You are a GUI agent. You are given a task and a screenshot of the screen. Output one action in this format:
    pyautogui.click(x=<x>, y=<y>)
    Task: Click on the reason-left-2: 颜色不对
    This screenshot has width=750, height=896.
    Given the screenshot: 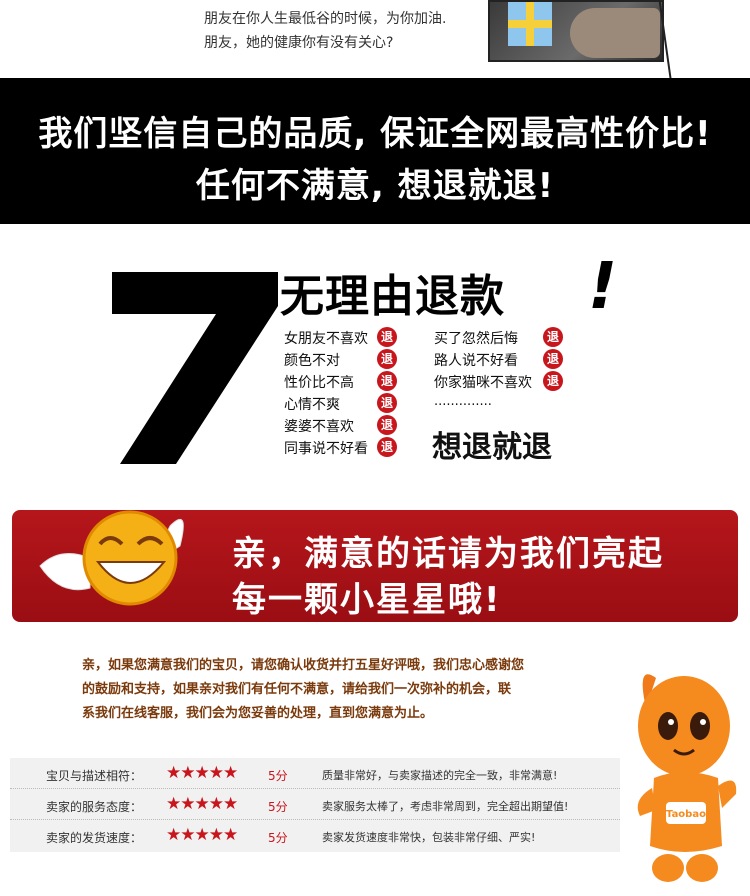 What is the action you would take?
    pyautogui.click(x=312, y=361)
    